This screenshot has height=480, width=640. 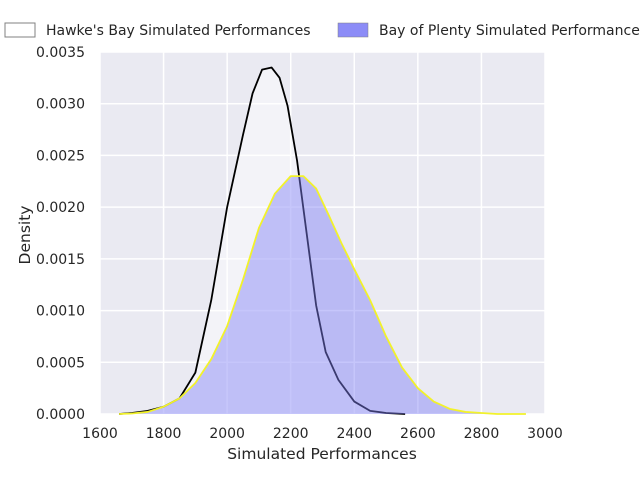 What do you see at coordinates (60, 363) in the screenshot?
I see `y-tick-label: 0.0005` at bounding box center [60, 363].